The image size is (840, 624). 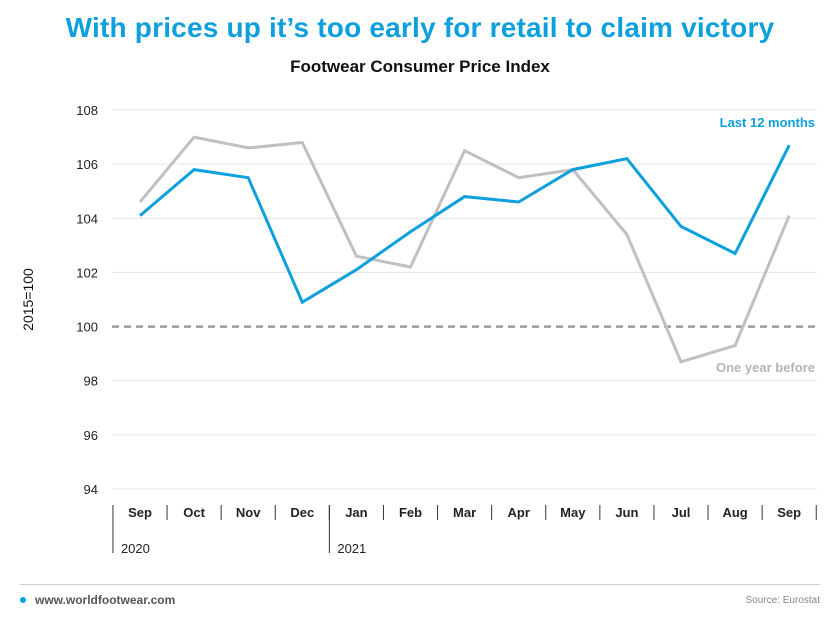 I want to click on y-tick-label: 96, so click(x=91, y=435).